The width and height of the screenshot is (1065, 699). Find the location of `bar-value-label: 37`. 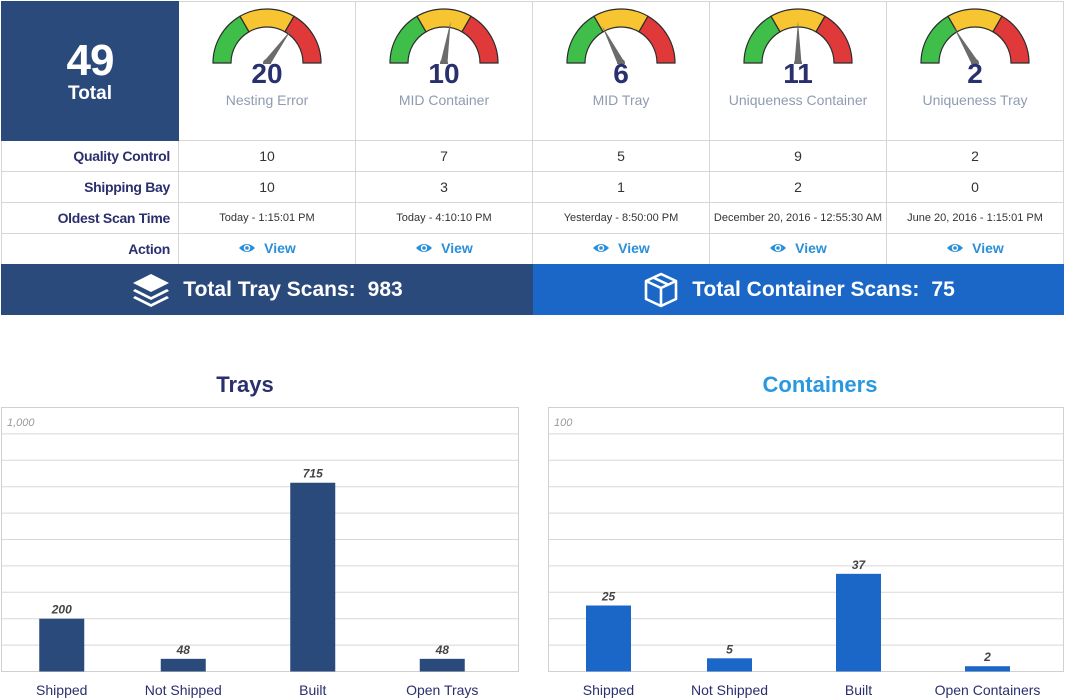

bar-value-label: 37 is located at coordinates (859, 565).